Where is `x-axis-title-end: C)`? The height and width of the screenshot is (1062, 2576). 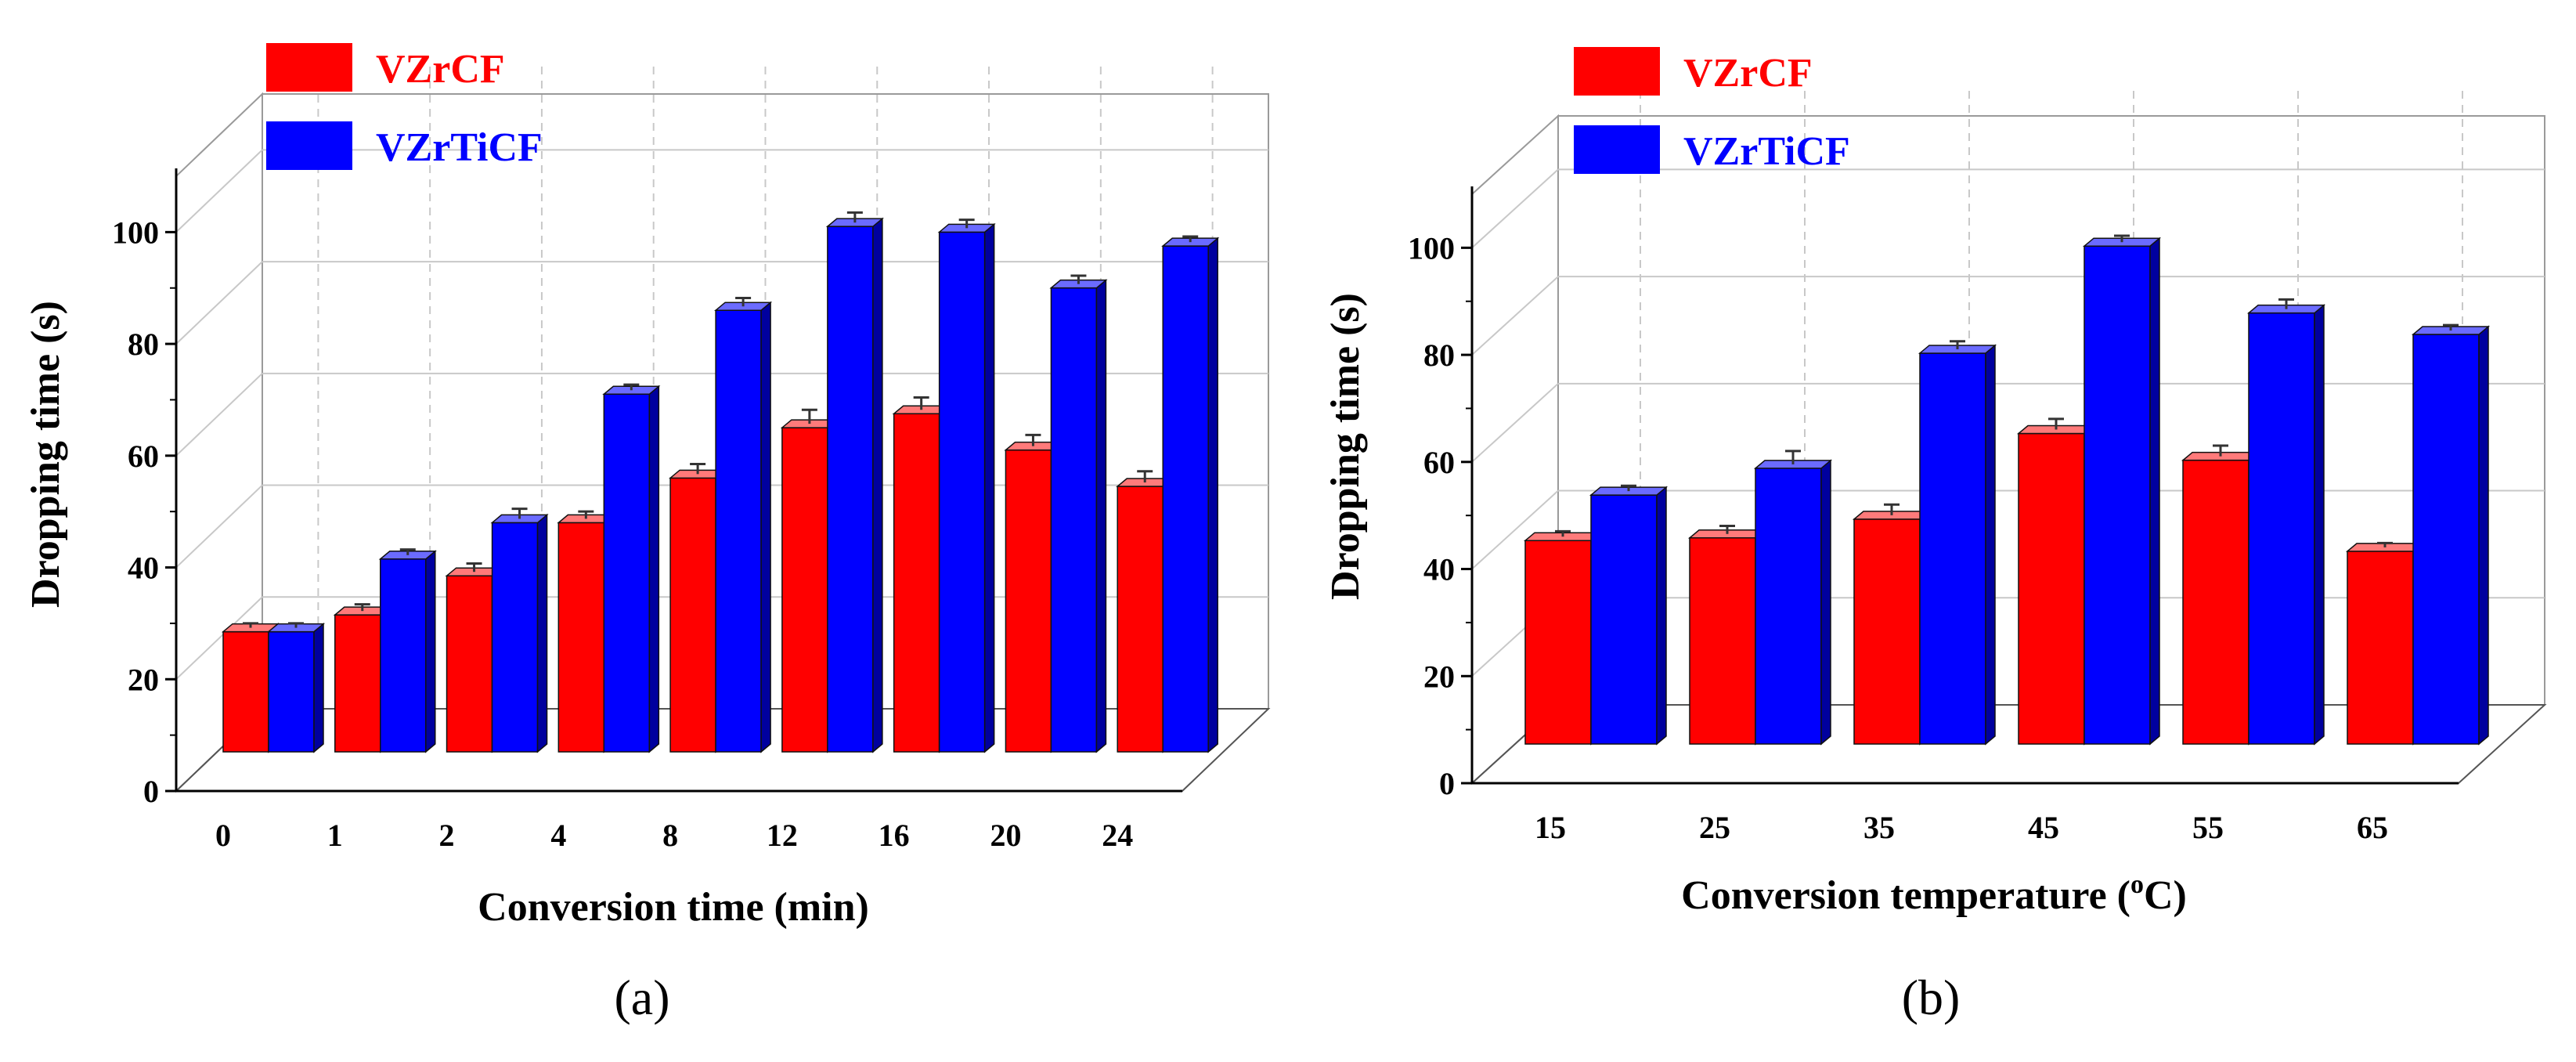 x-axis-title-end: C) is located at coordinates (2165, 895).